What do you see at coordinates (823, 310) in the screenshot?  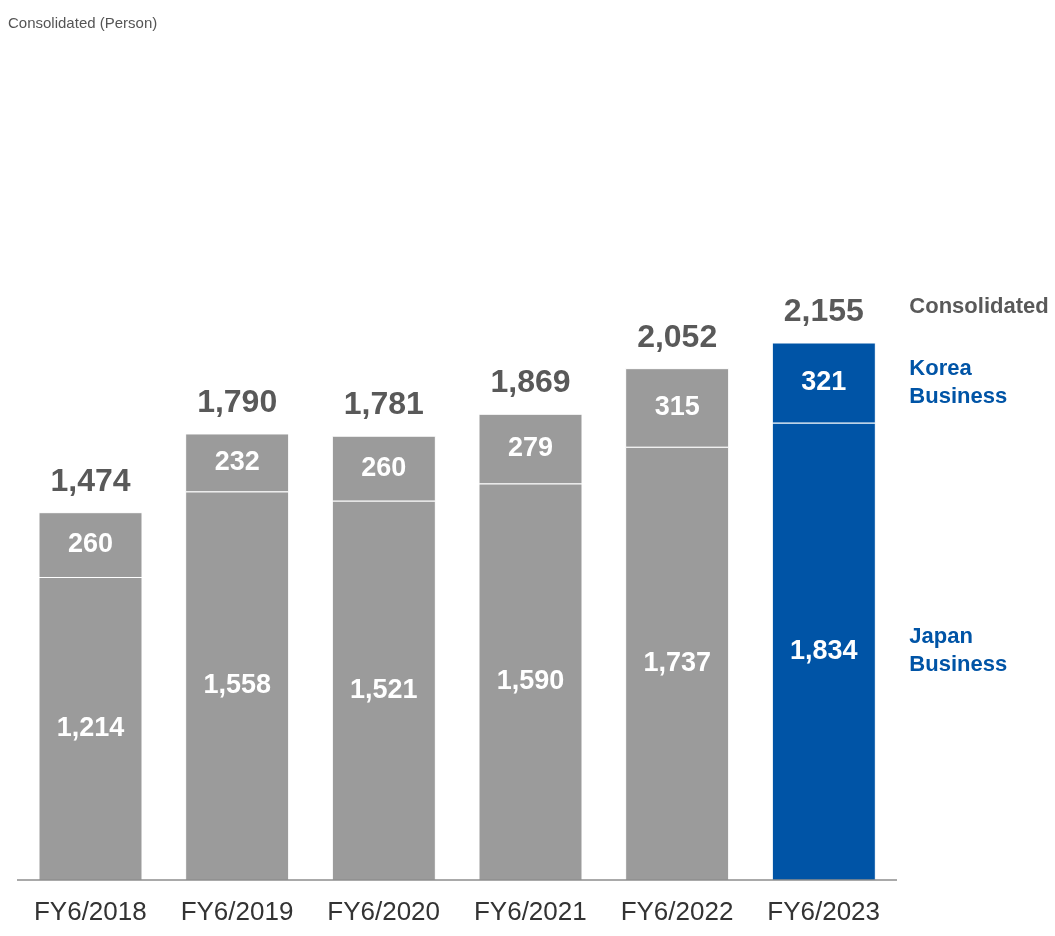 I see `total-label: 2,155` at bounding box center [823, 310].